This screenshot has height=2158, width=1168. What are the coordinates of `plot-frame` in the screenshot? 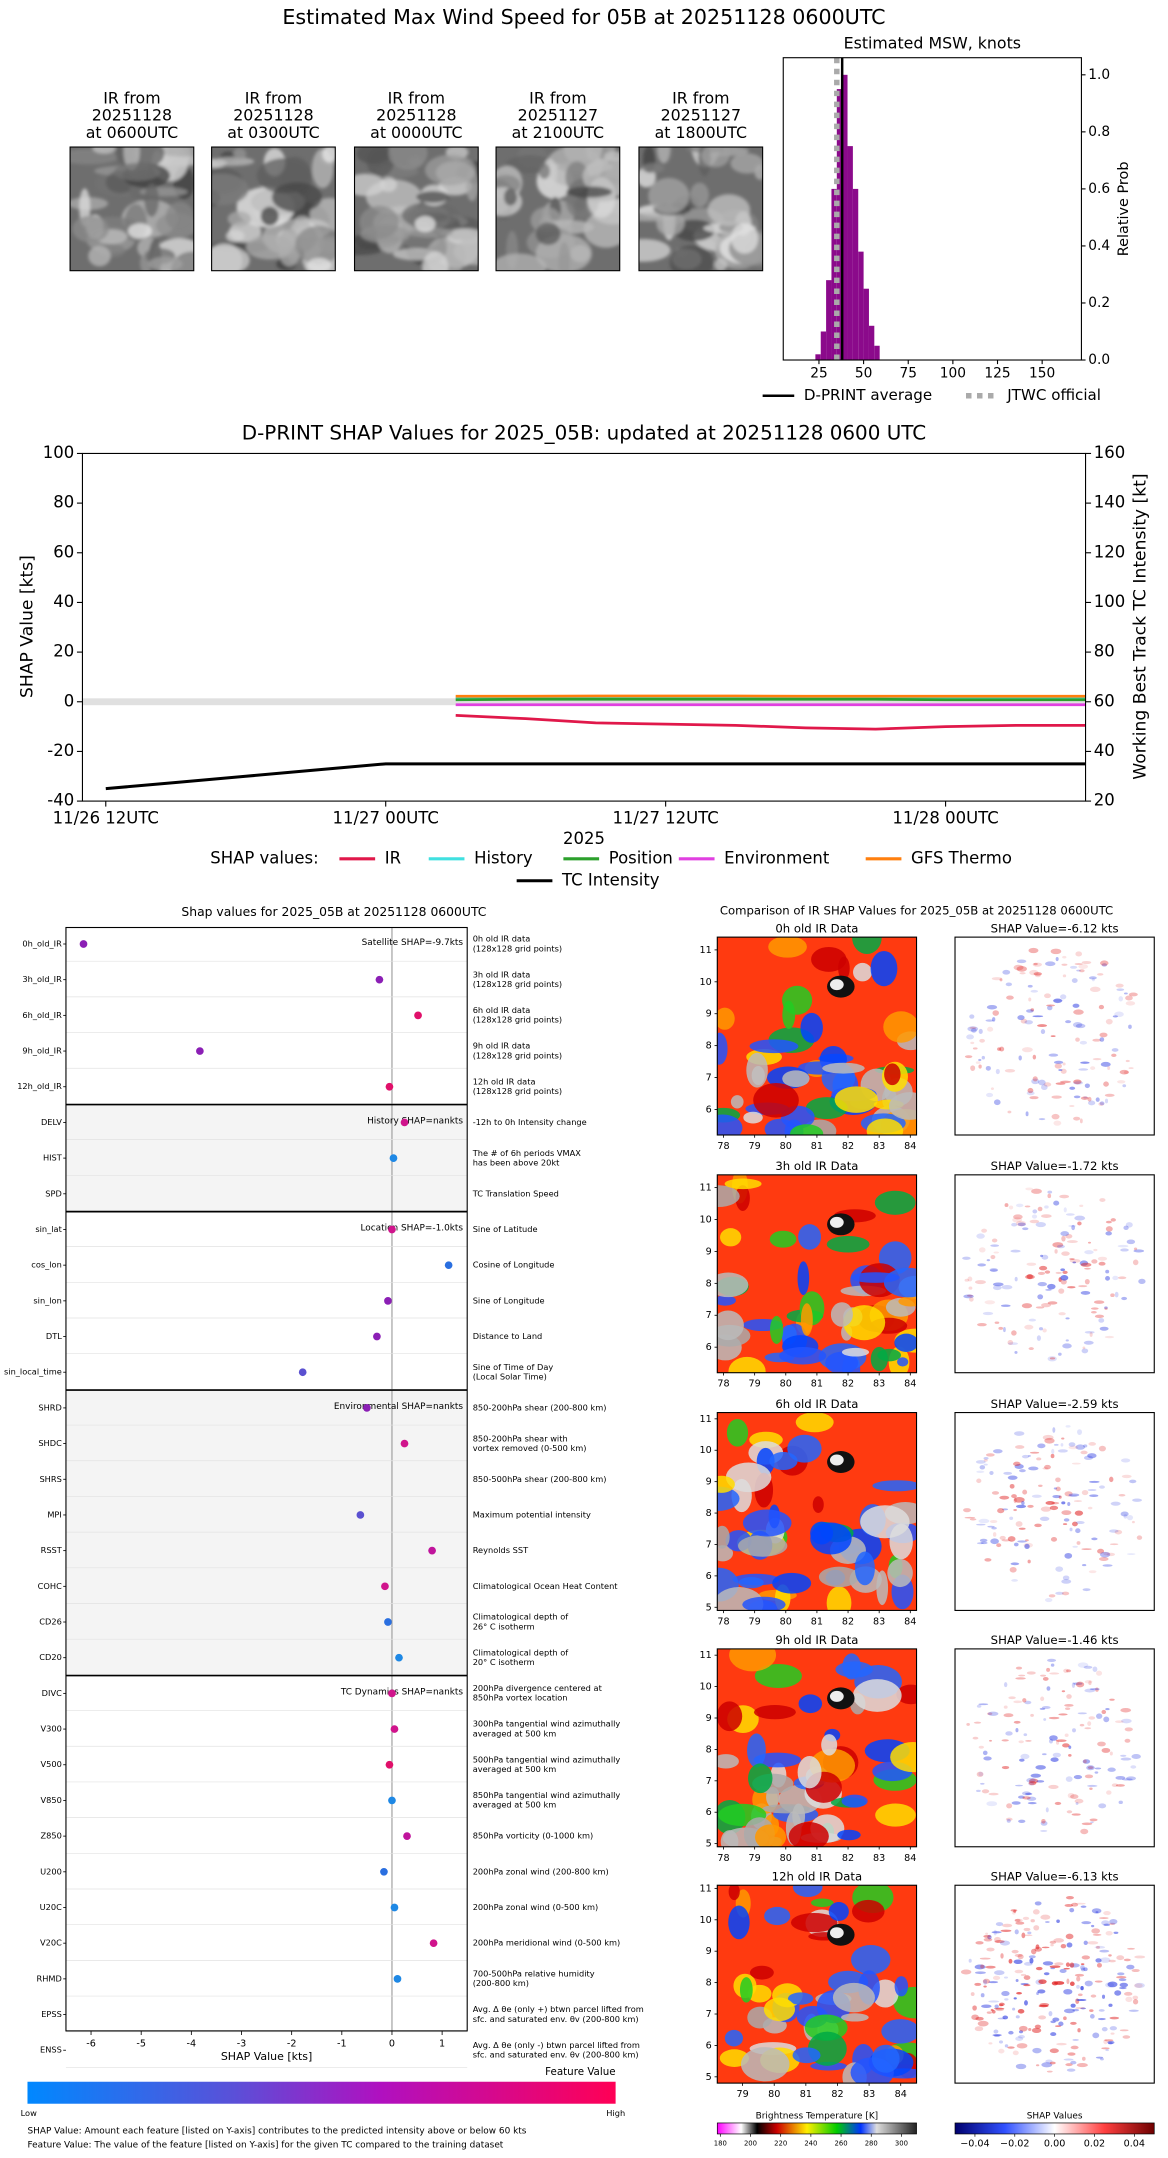 It's located at (584, 627).